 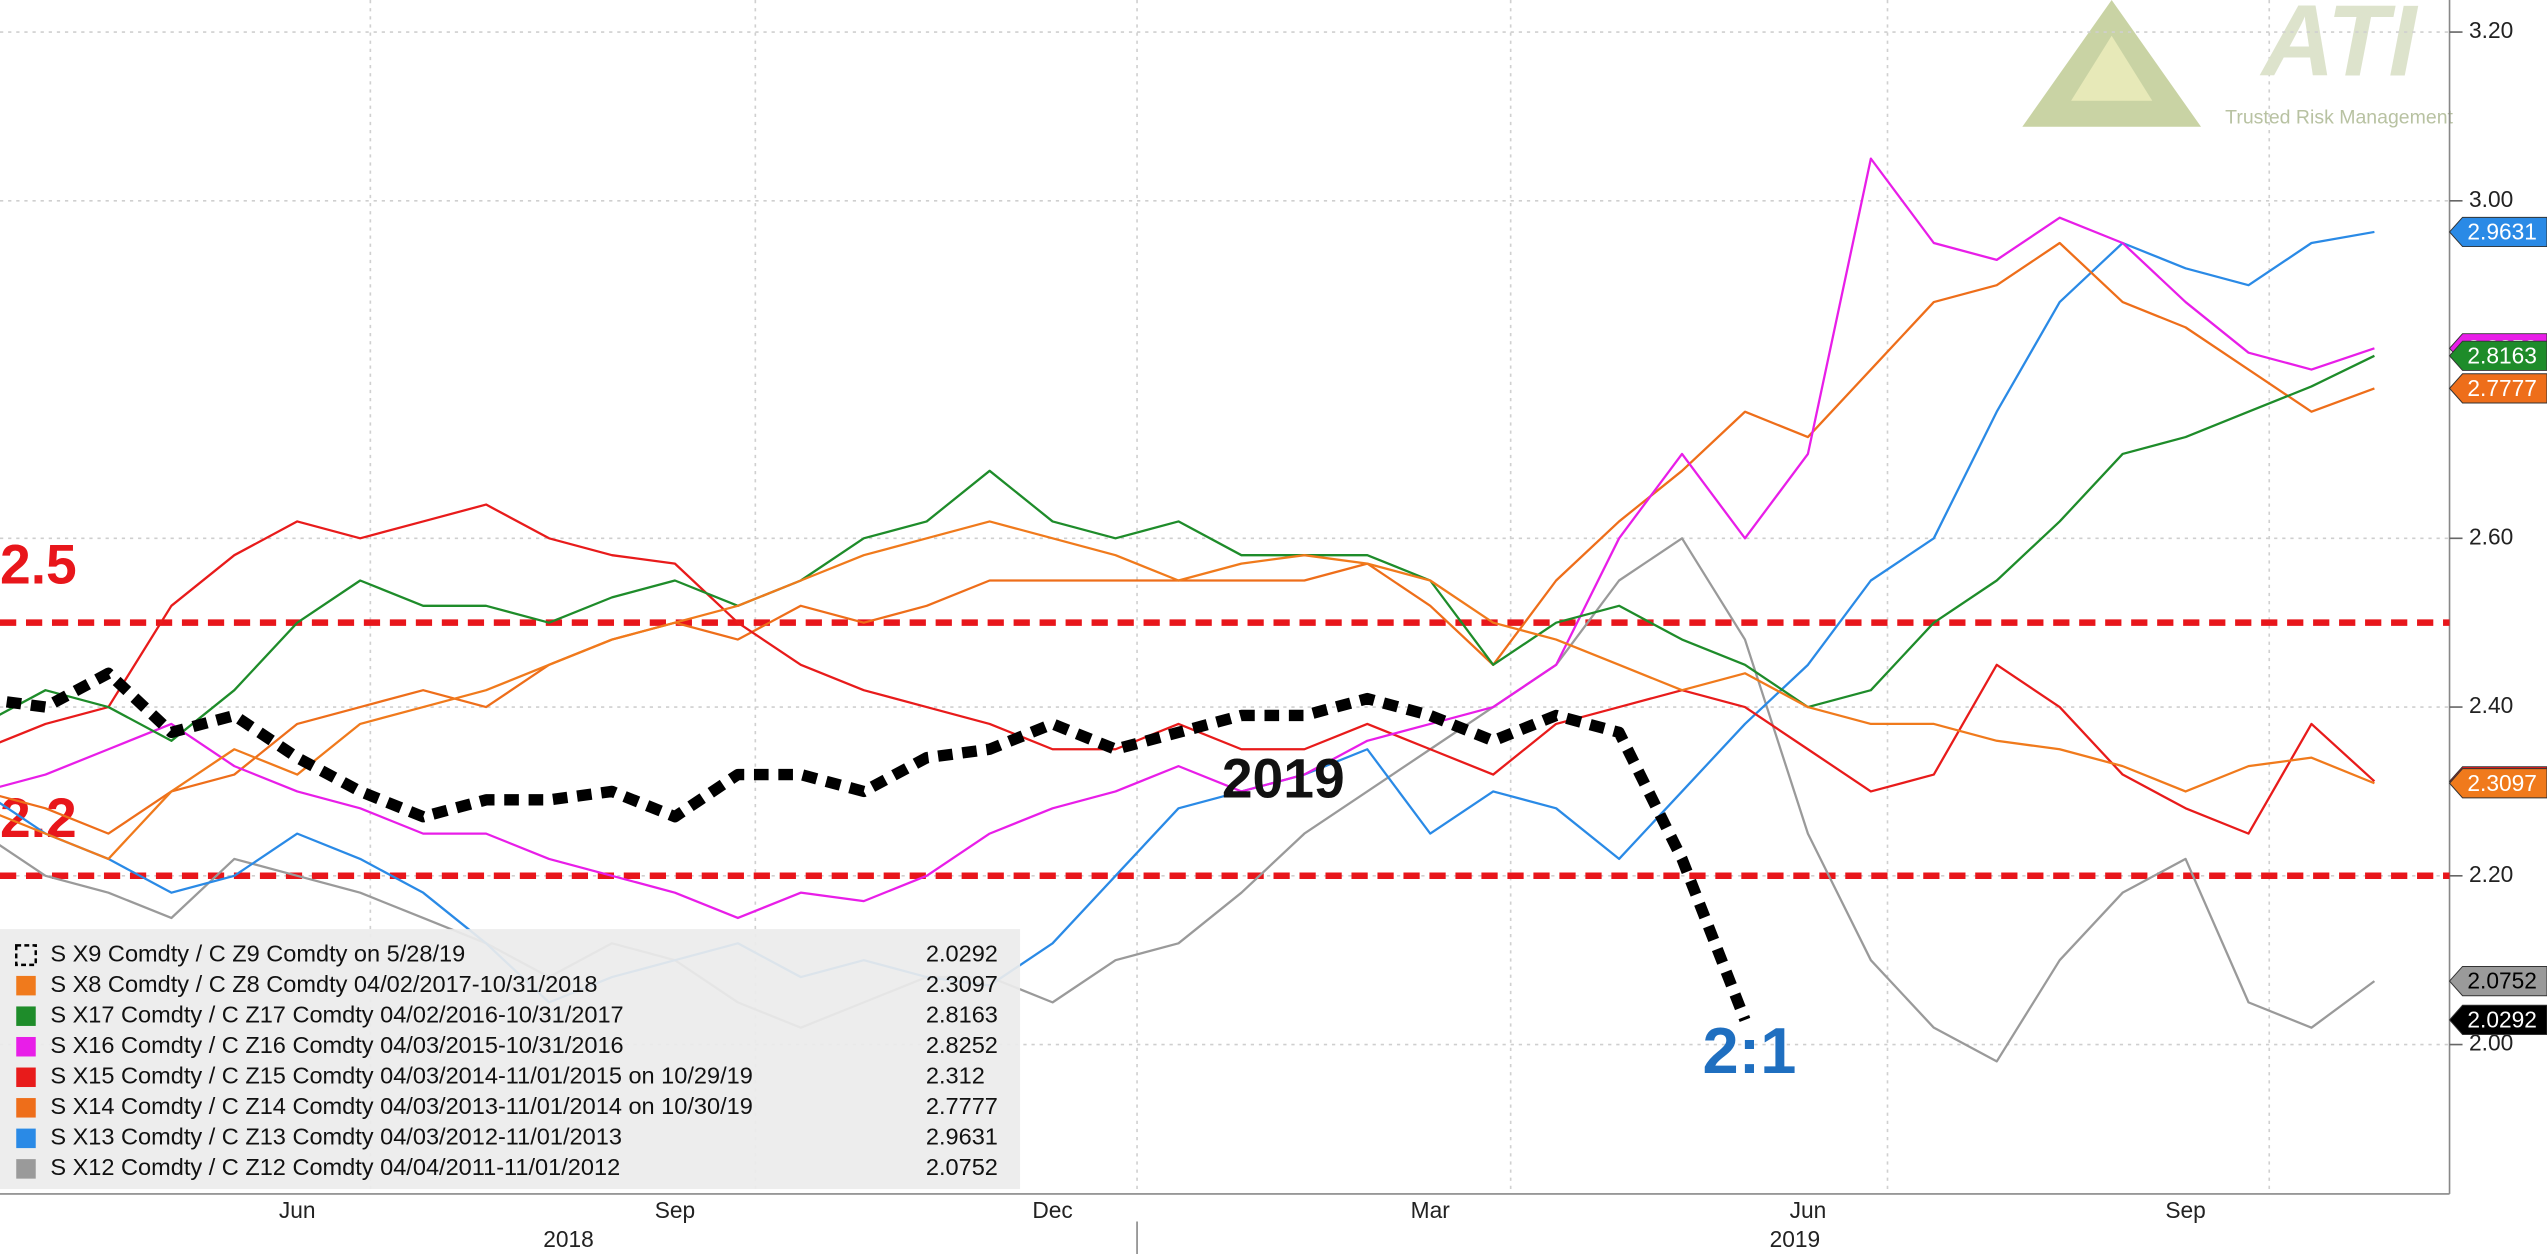 What do you see at coordinates (1749, 1050) in the screenshot?
I see `annotation: 2:1` at bounding box center [1749, 1050].